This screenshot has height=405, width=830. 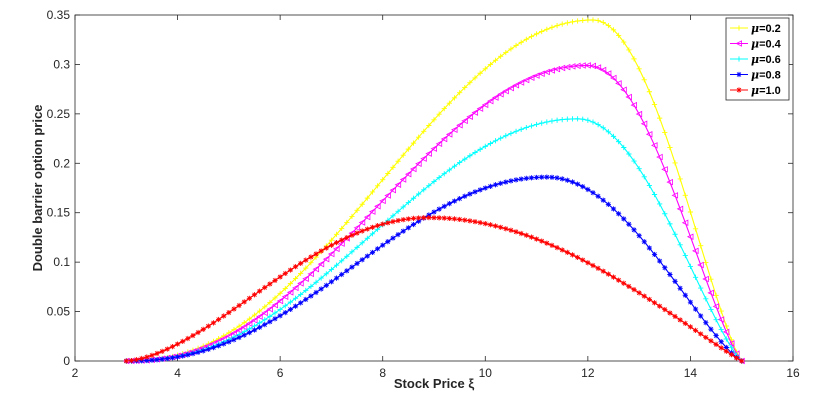 What do you see at coordinates (766, 75) in the screenshot?
I see `legend-label: μ=0.8` at bounding box center [766, 75].